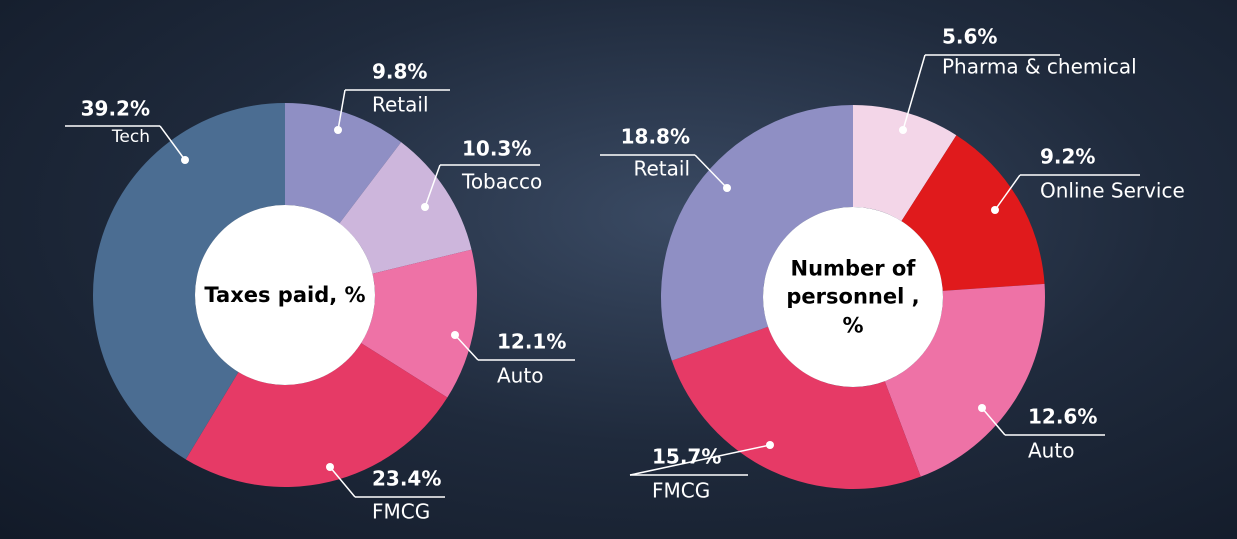 This screenshot has width=1237, height=539. What do you see at coordinates (1067, 157) in the screenshot?
I see `value-label: 9.2%` at bounding box center [1067, 157].